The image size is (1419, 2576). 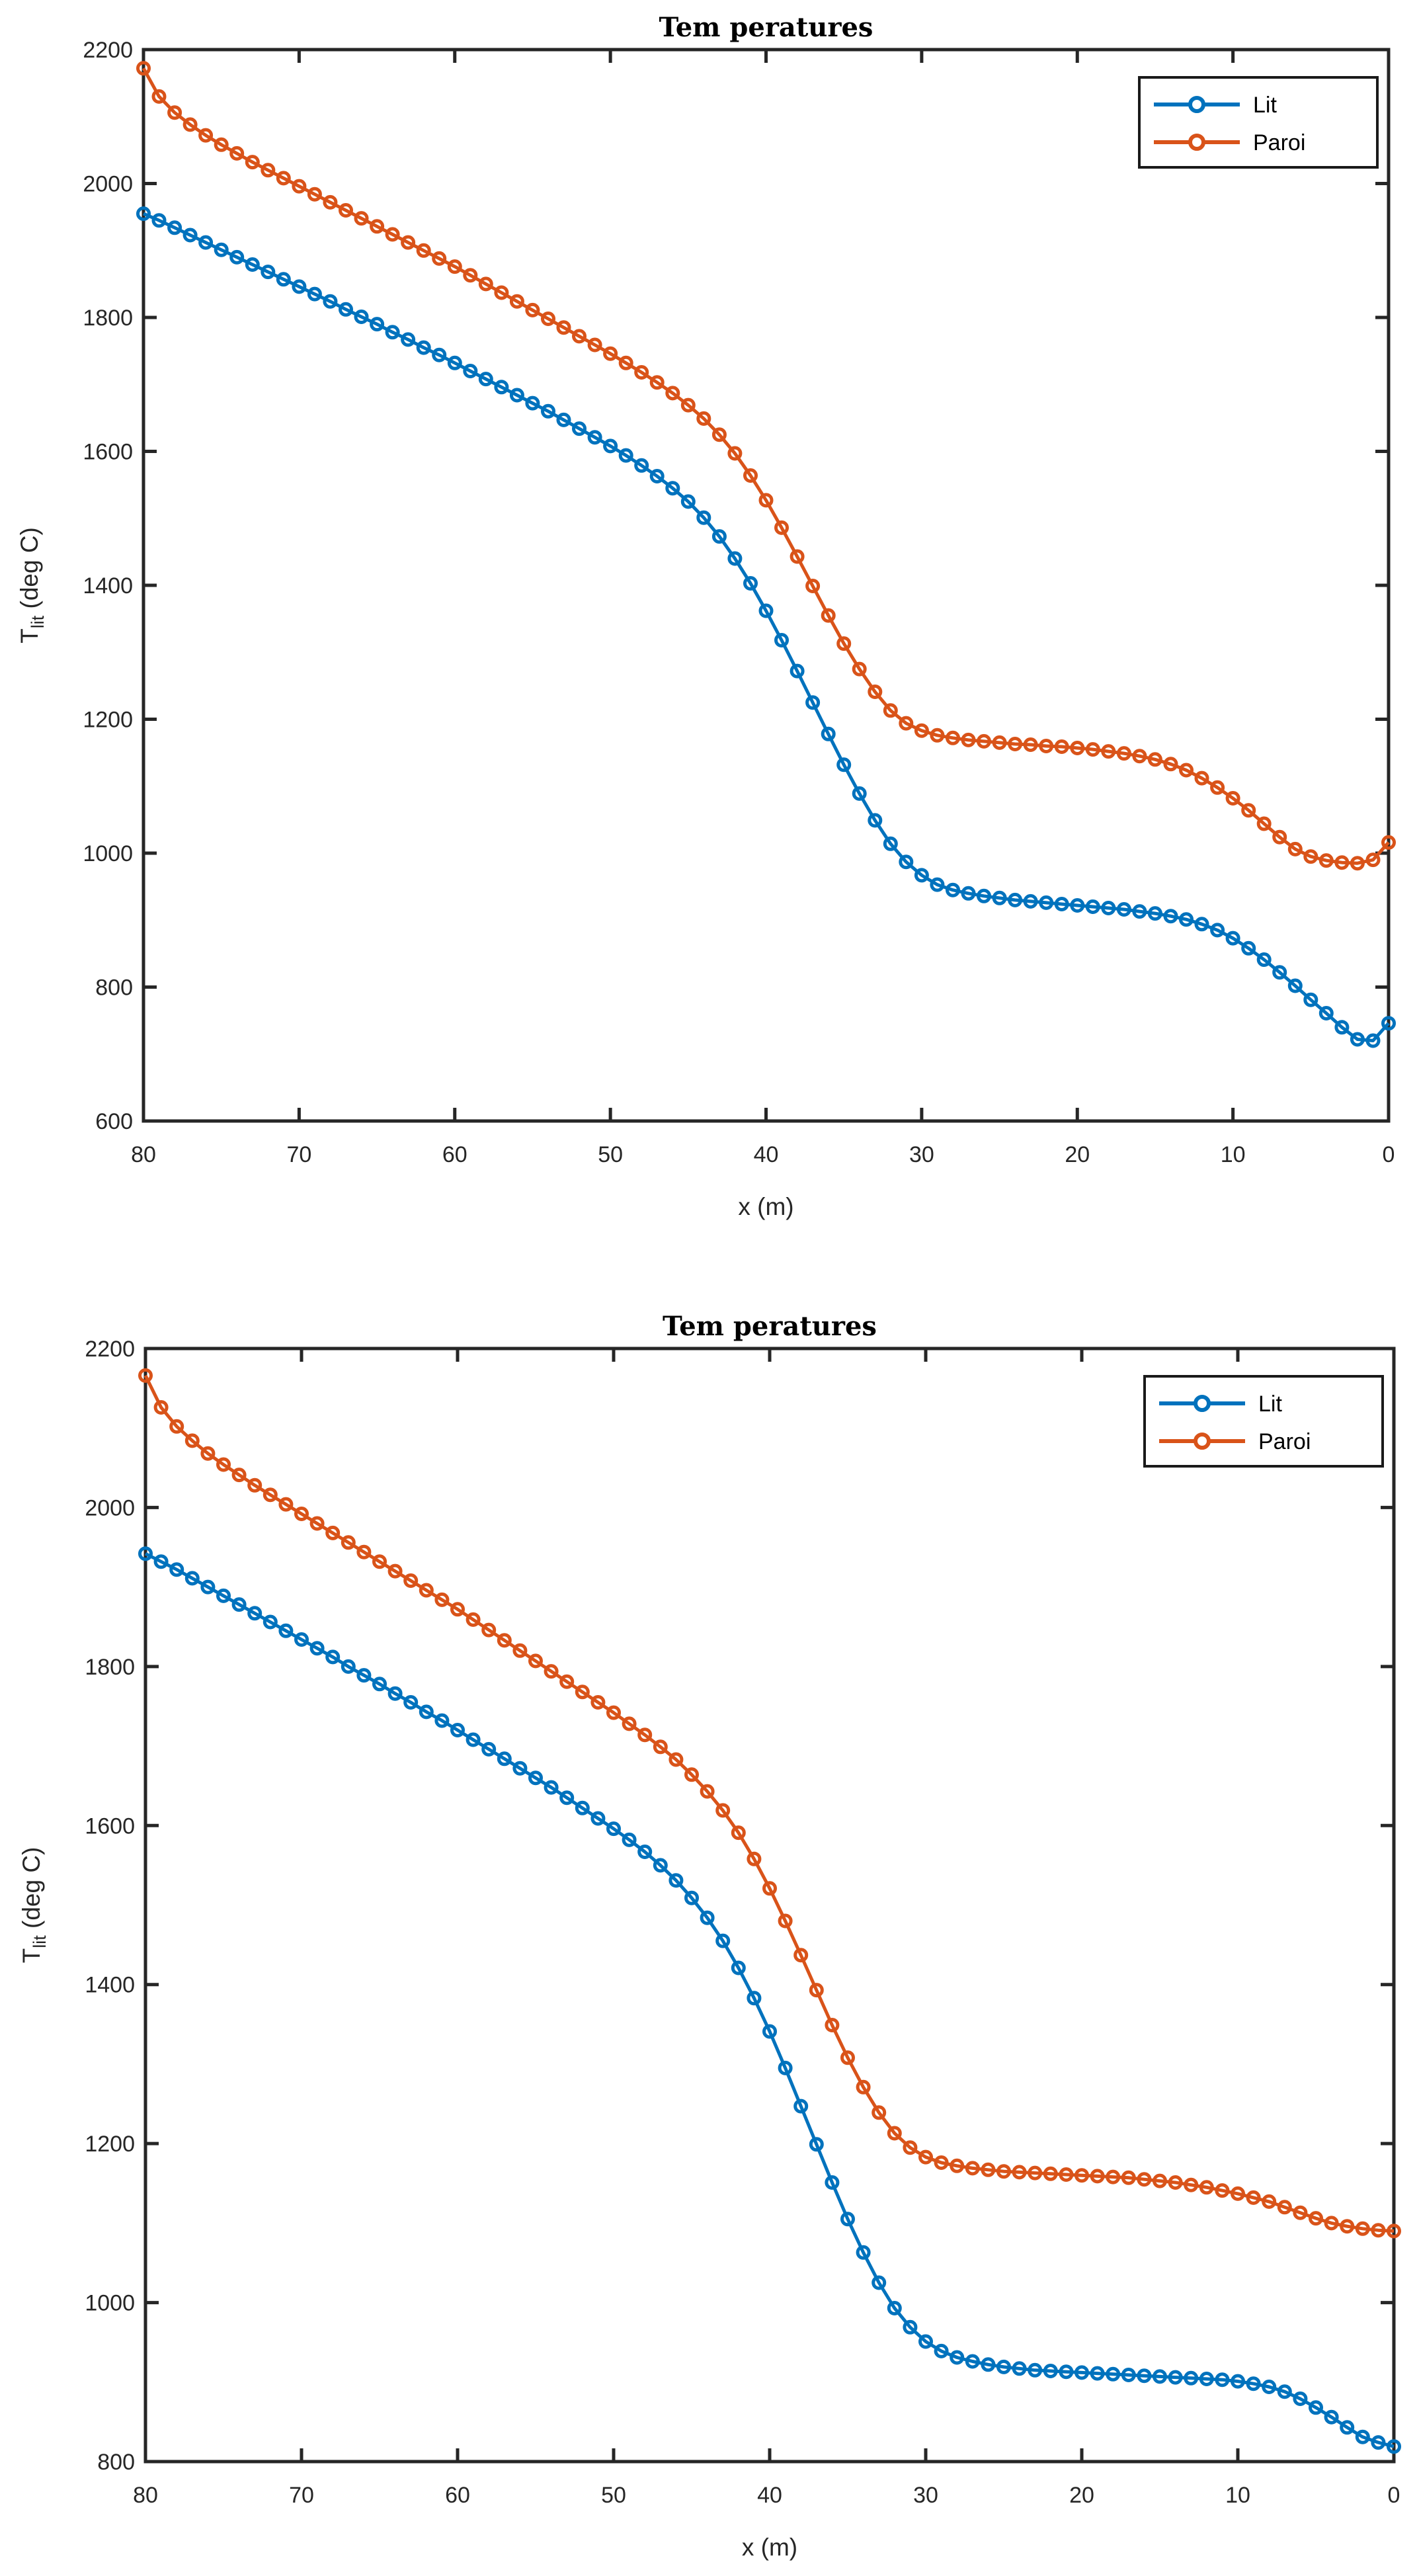 What do you see at coordinates (1394, 2495) in the screenshot?
I see `x-tick-label: 0` at bounding box center [1394, 2495].